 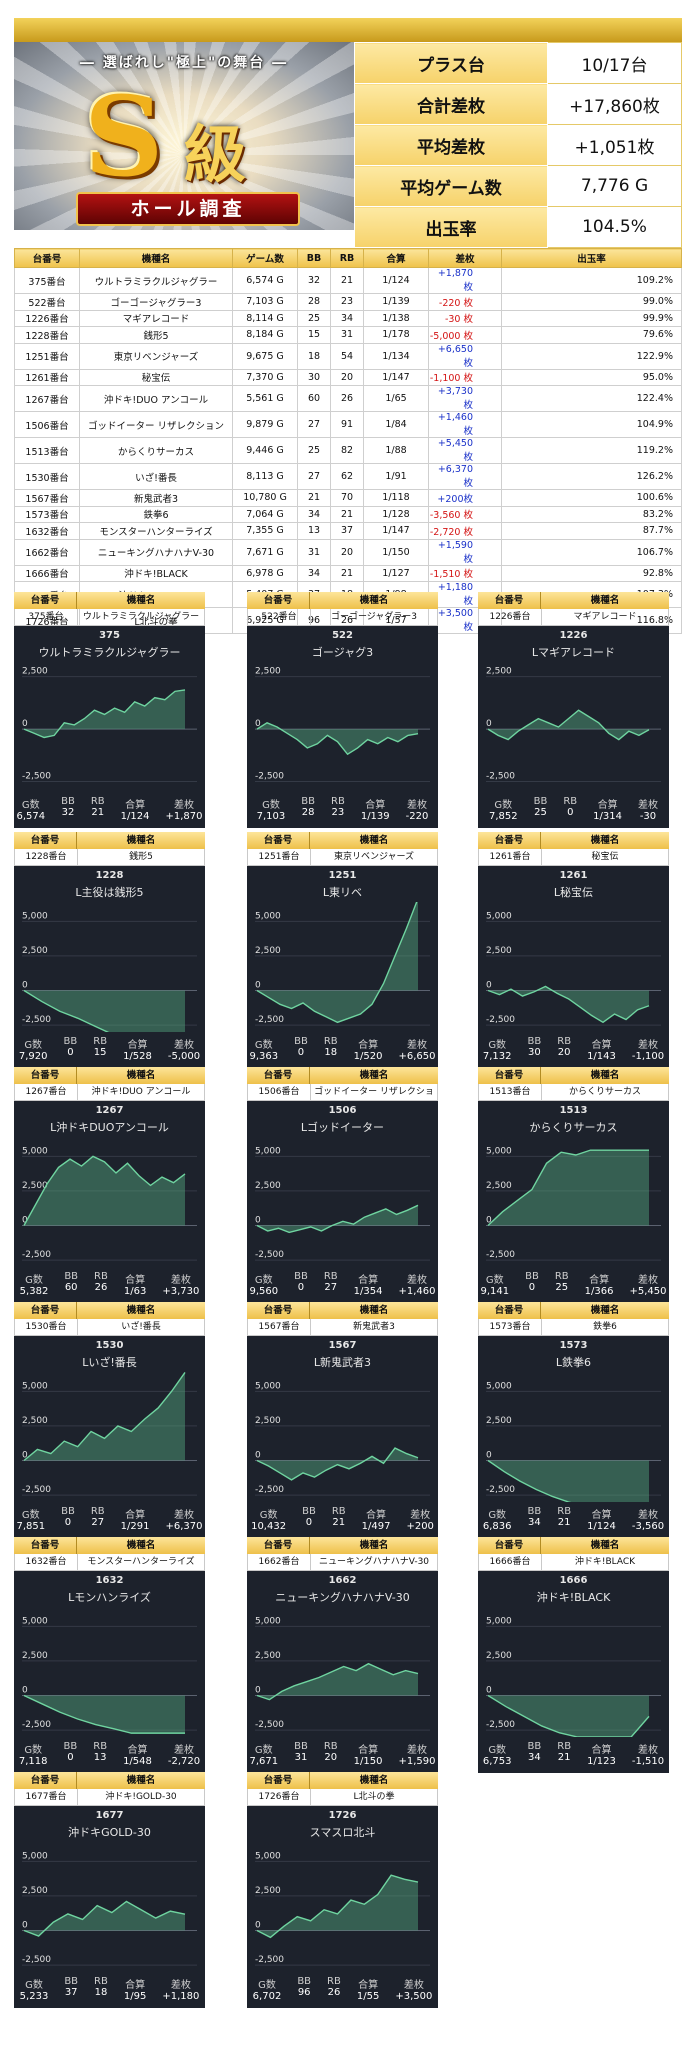 What do you see at coordinates (573, 1284) in the screenshot?
I see `card-stats: G数 9,141 BB 0 RB 25 合算 1/366 差枚 +5,450` at bounding box center [573, 1284].